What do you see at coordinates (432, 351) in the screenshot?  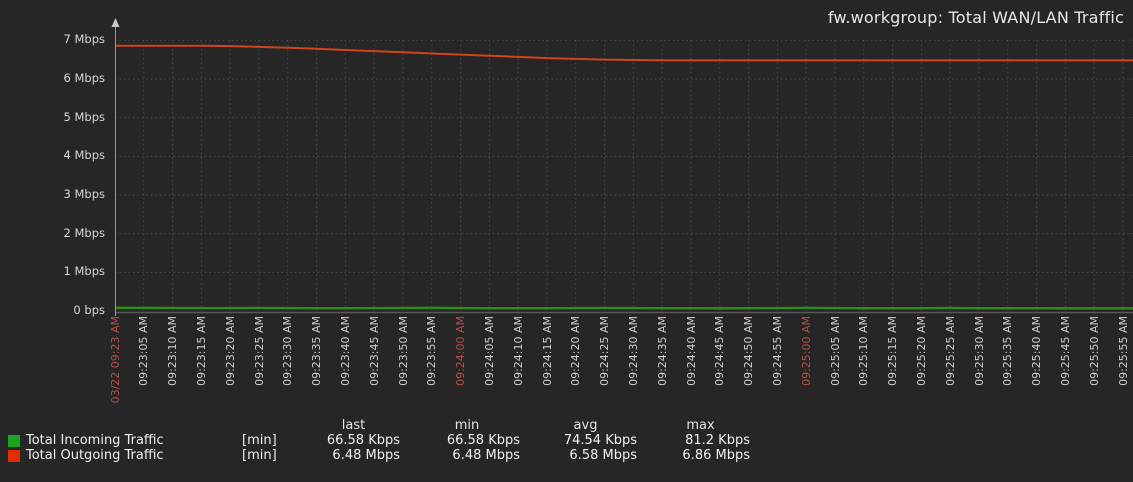 I see `x-tick-label: 09:23:55 AM` at bounding box center [432, 351].